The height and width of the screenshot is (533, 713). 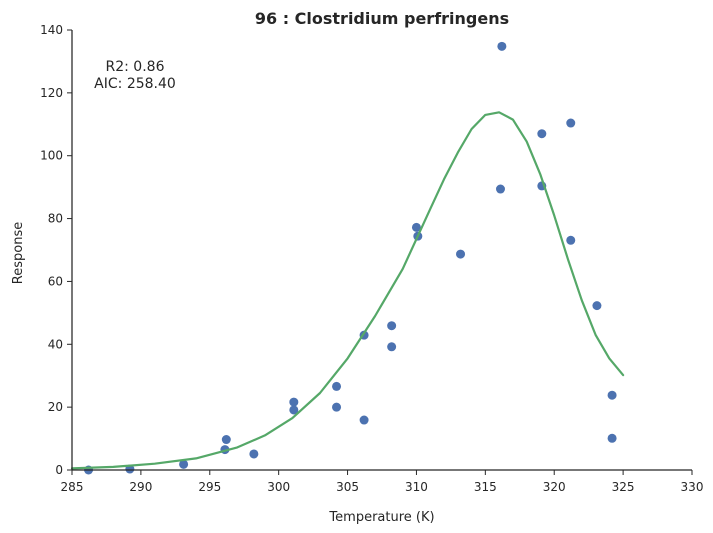 I want to click on x-axis-ticks: 285 290 295 300 305 310 315 320 325 330, so click(x=382, y=482).